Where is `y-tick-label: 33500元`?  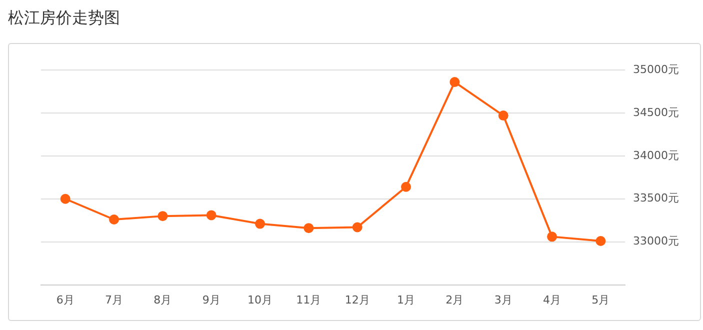
y-tick-label: 33500元 is located at coordinates (656, 198).